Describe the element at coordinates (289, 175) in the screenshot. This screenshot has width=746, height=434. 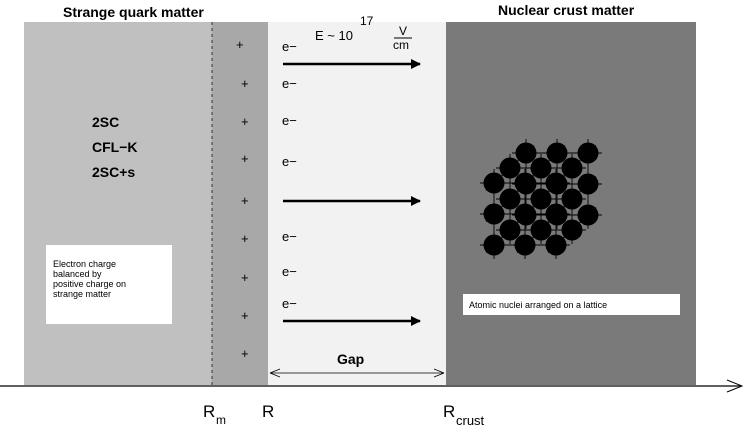
I see `electrons: e− e− e− e− e− e− e−` at that location.